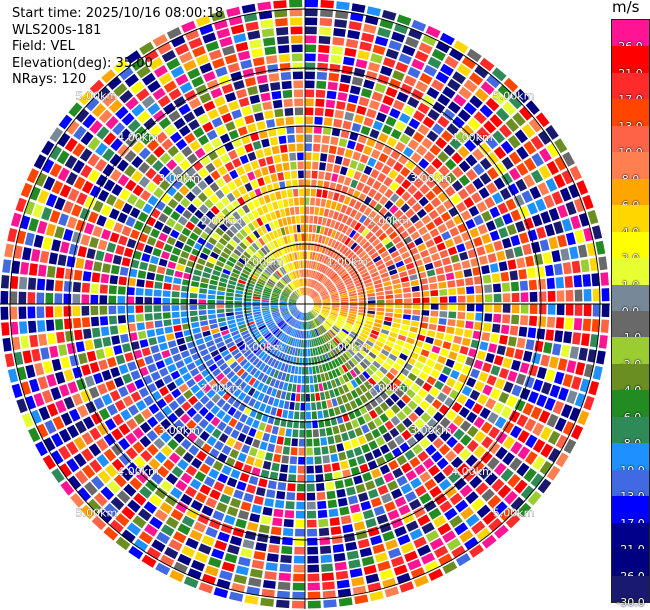  What do you see at coordinates (118, 13) in the screenshot?
I see `start-time-text: Start time: 2025/10/16 08:00:18` at bounding box center [118, 13].